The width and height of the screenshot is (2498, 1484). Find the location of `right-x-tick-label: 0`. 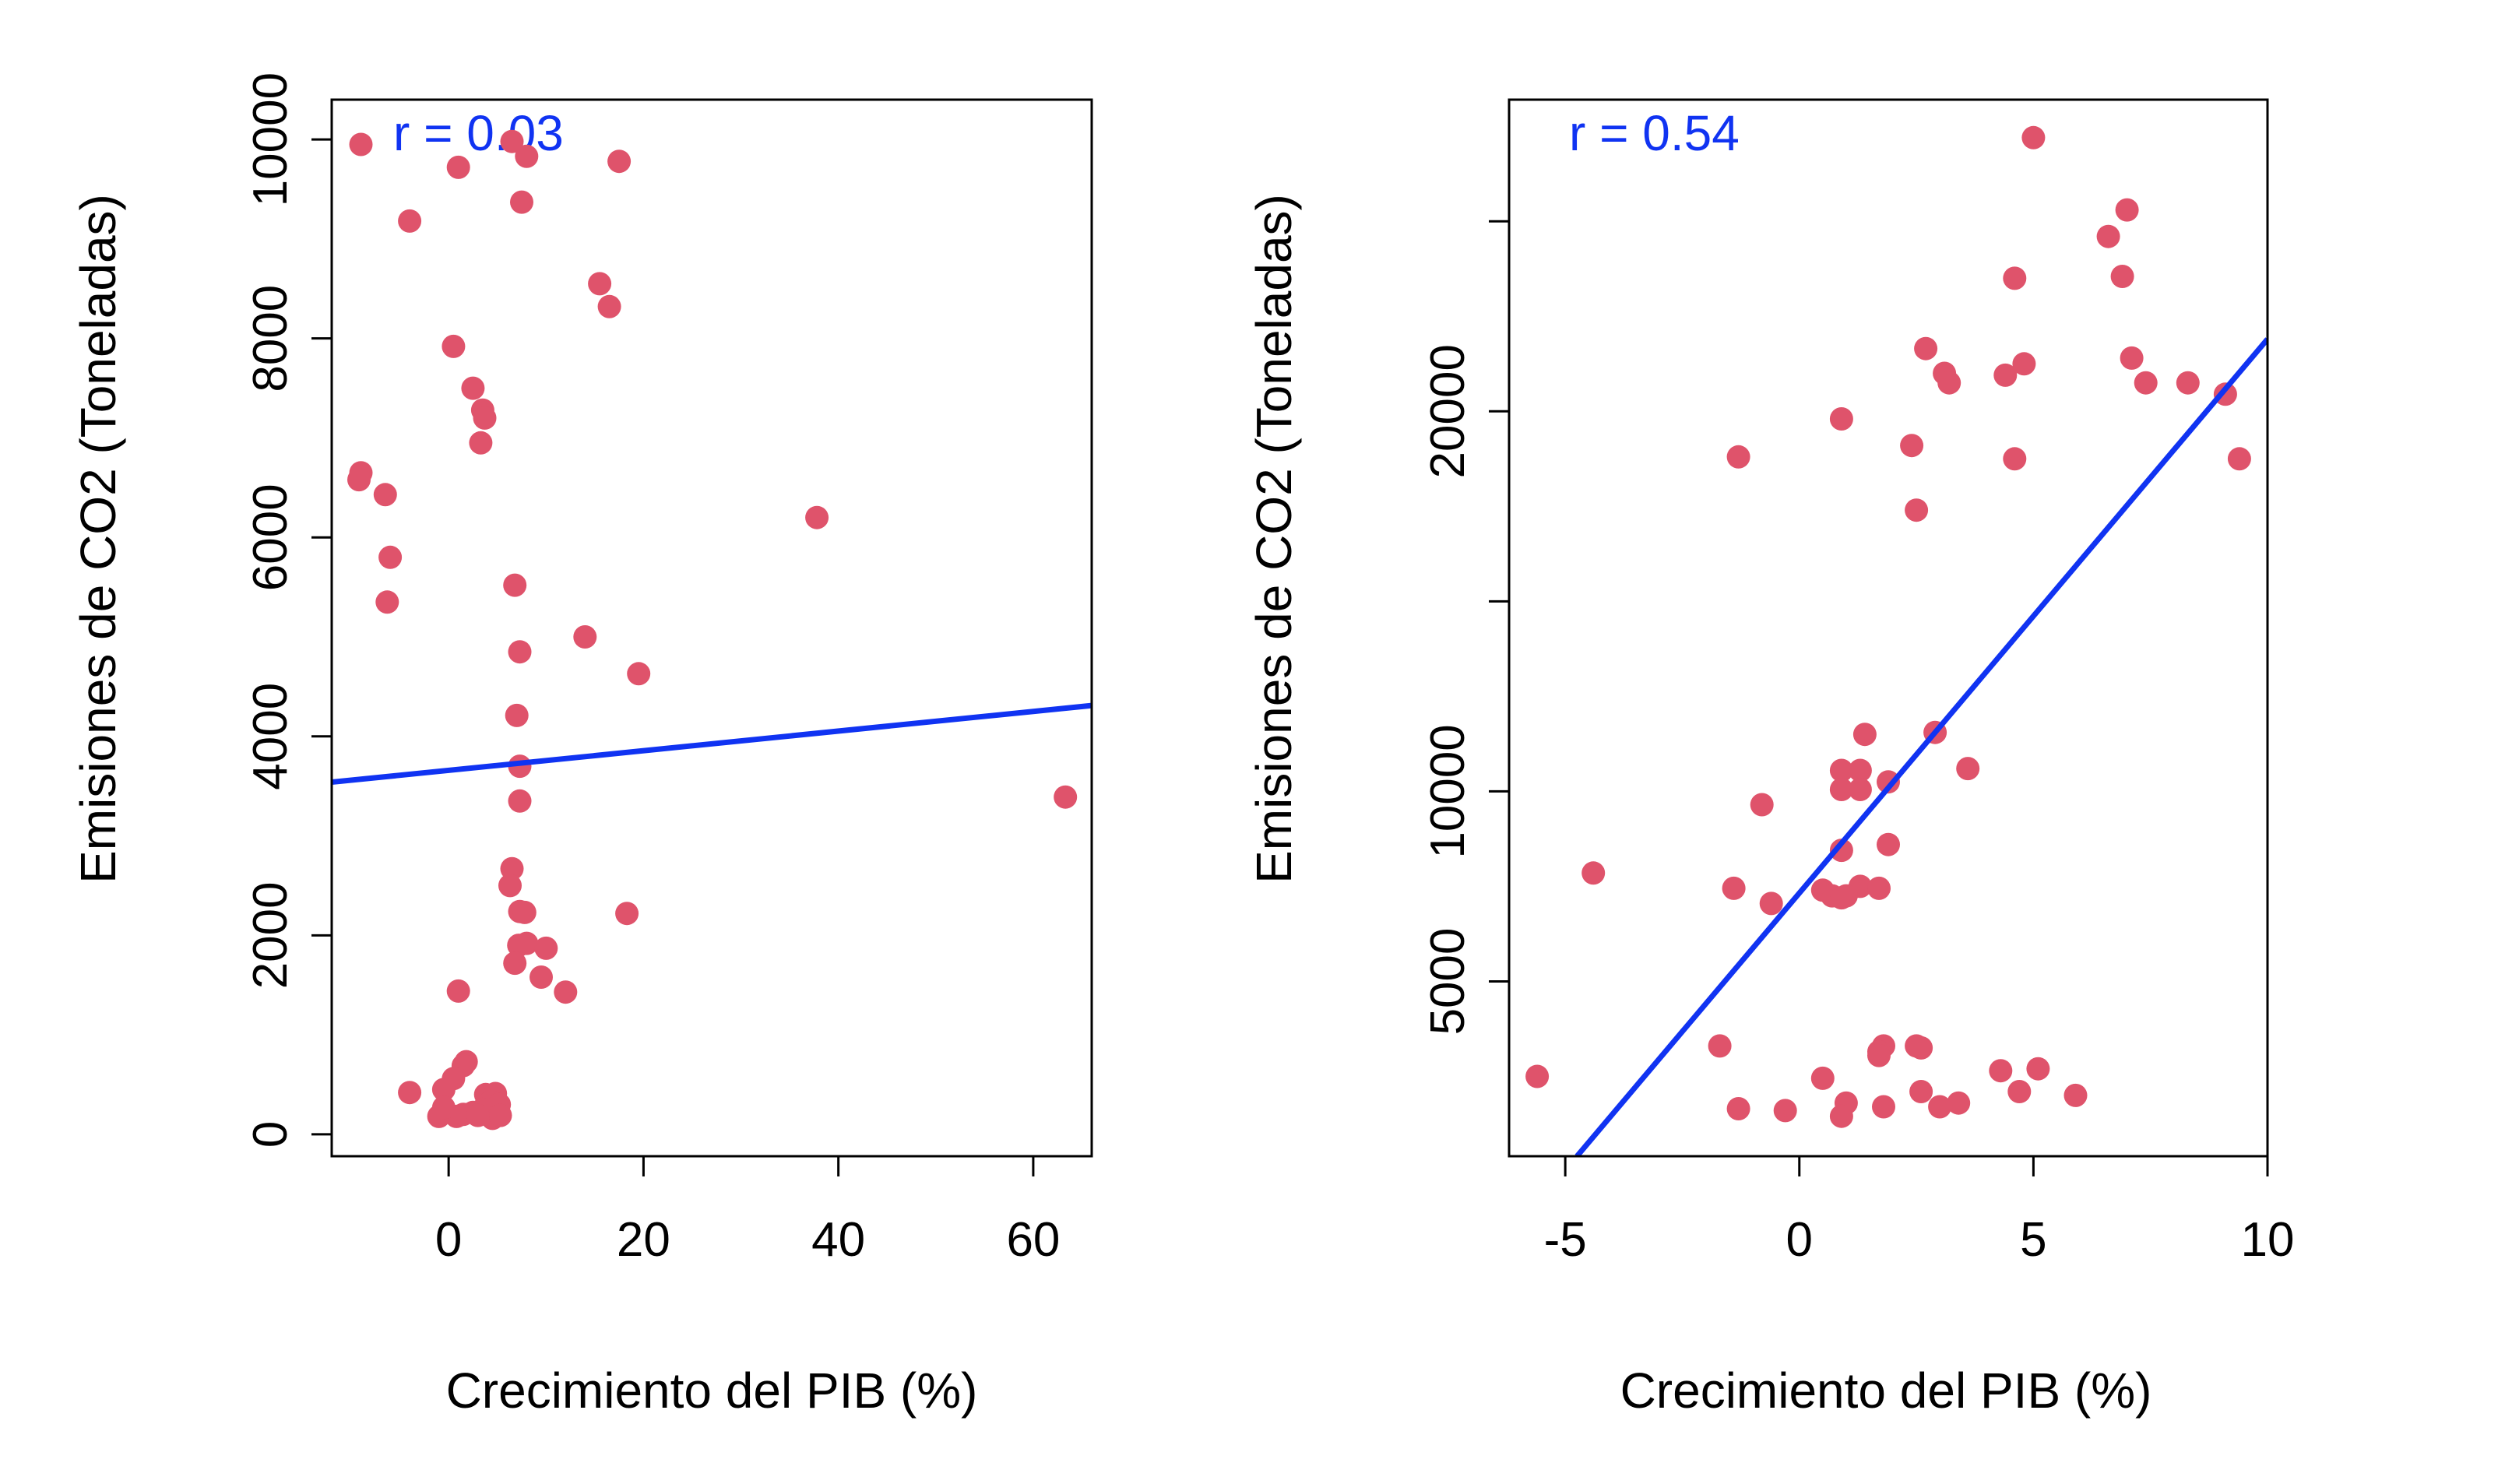

right-x-tick-label: 0 is located at coordinates (1799, 1240).